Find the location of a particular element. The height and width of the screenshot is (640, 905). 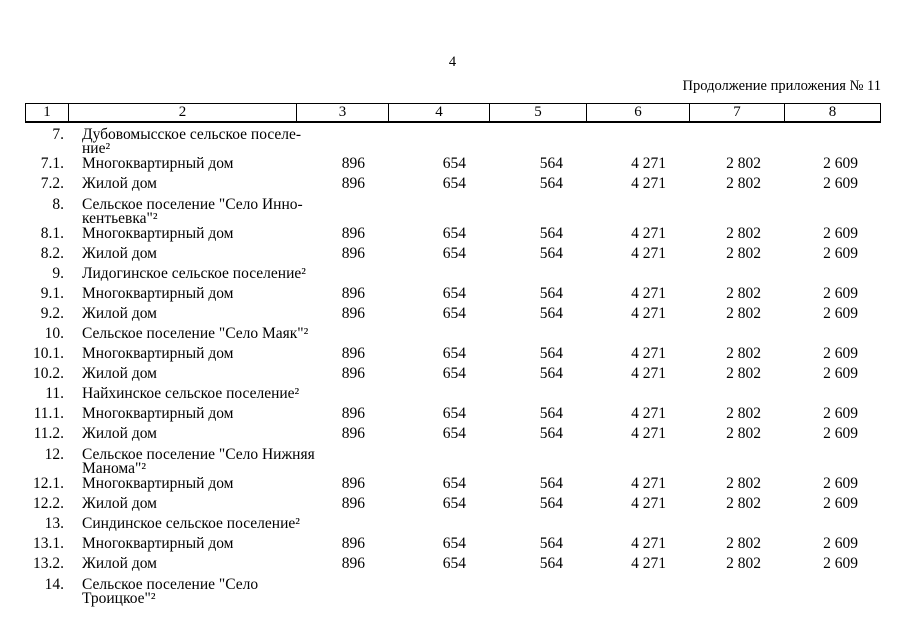

row-number: 11.2. is located at coordinates (48, 433).